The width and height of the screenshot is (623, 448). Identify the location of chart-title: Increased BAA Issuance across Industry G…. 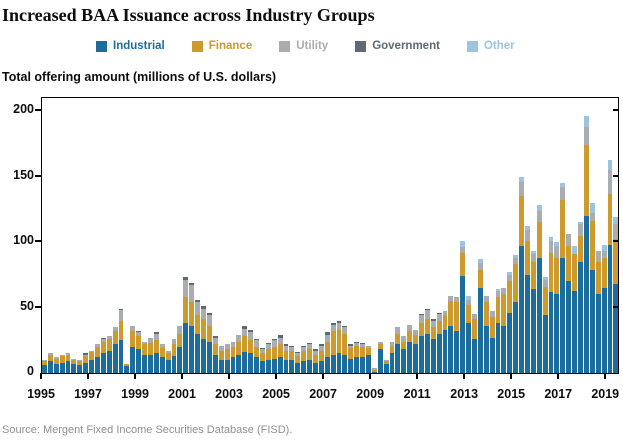
(188, 15).